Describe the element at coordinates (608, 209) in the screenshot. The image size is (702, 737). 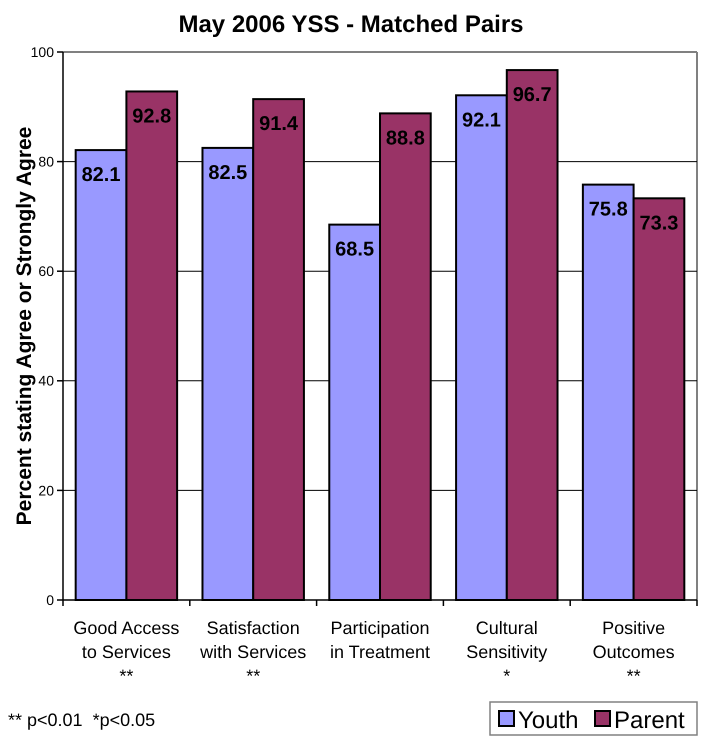
I see `data-label: 75.8` at that location.